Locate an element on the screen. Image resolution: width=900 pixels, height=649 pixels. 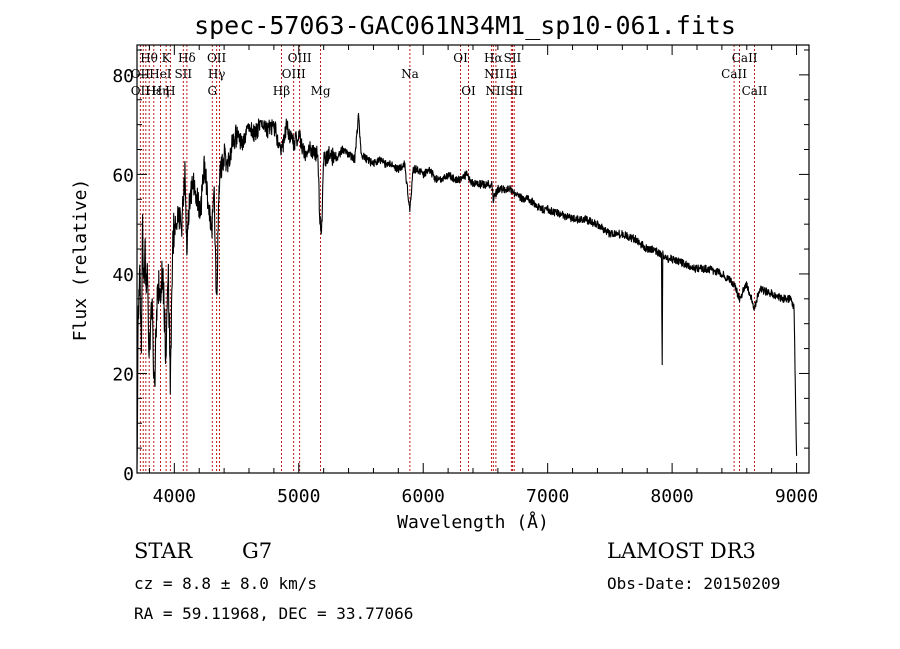
x-tick-label: 8000 is located at coordinates (671, 496).